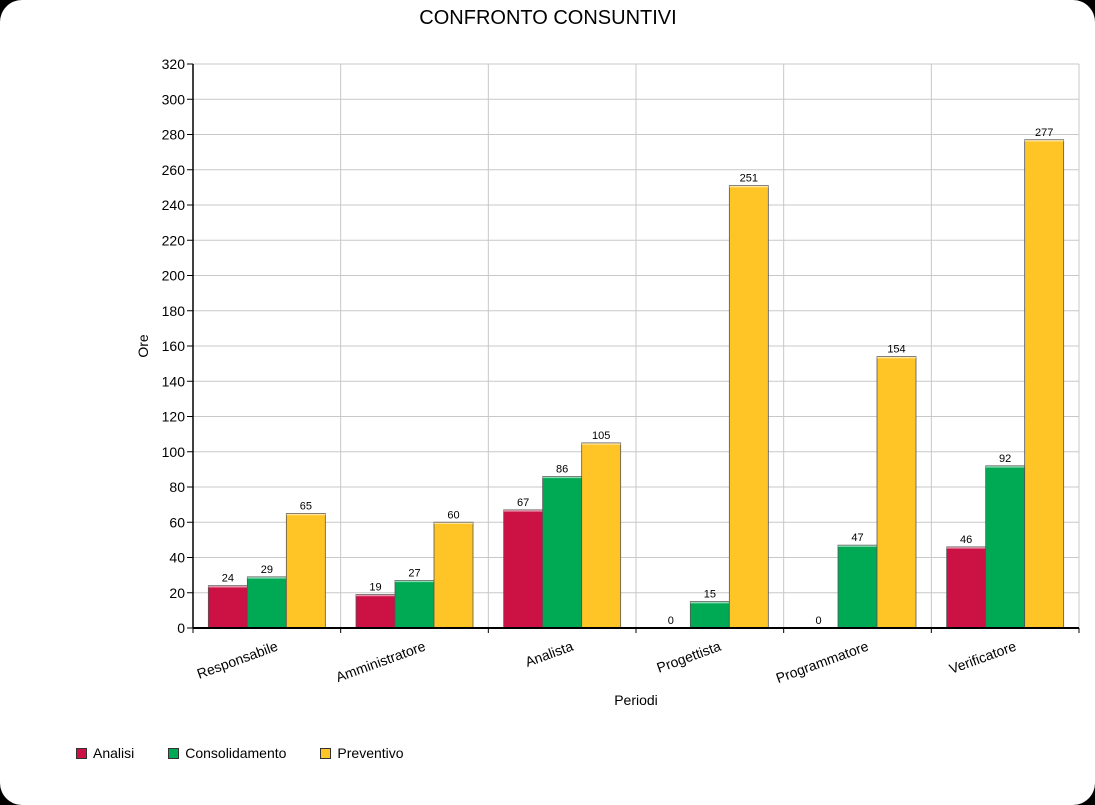 This screenshot has height=805, width=1095. Describe the element at coordinates (523, 569) in the screenshot. I see `bar-analisi-analista` at that location.